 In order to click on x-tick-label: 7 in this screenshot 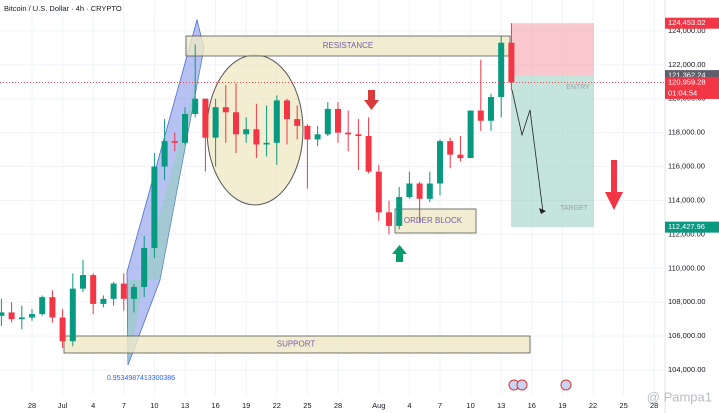, I will do `click(124, 405)`.